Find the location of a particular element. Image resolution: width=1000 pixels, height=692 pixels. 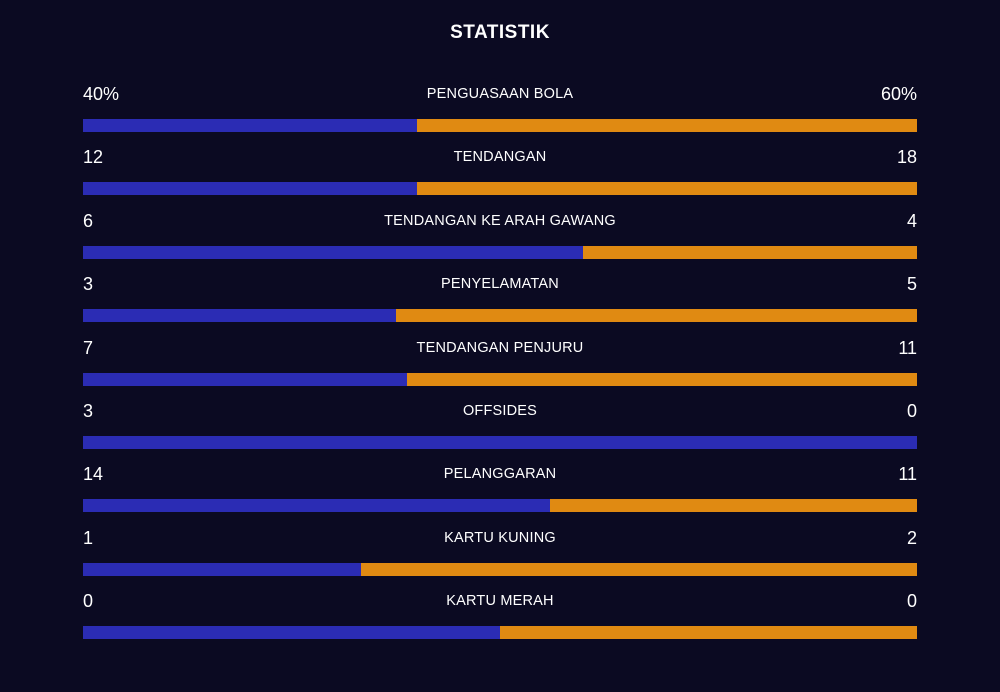

stat-label: KARTU KUNING is located at coordinates (500, 537).